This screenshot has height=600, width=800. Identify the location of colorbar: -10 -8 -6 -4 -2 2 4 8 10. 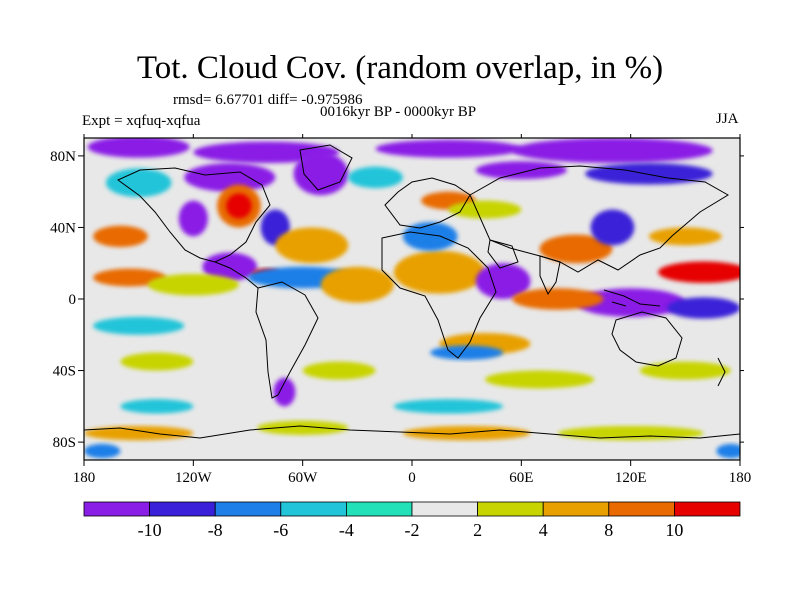
(412, 520).